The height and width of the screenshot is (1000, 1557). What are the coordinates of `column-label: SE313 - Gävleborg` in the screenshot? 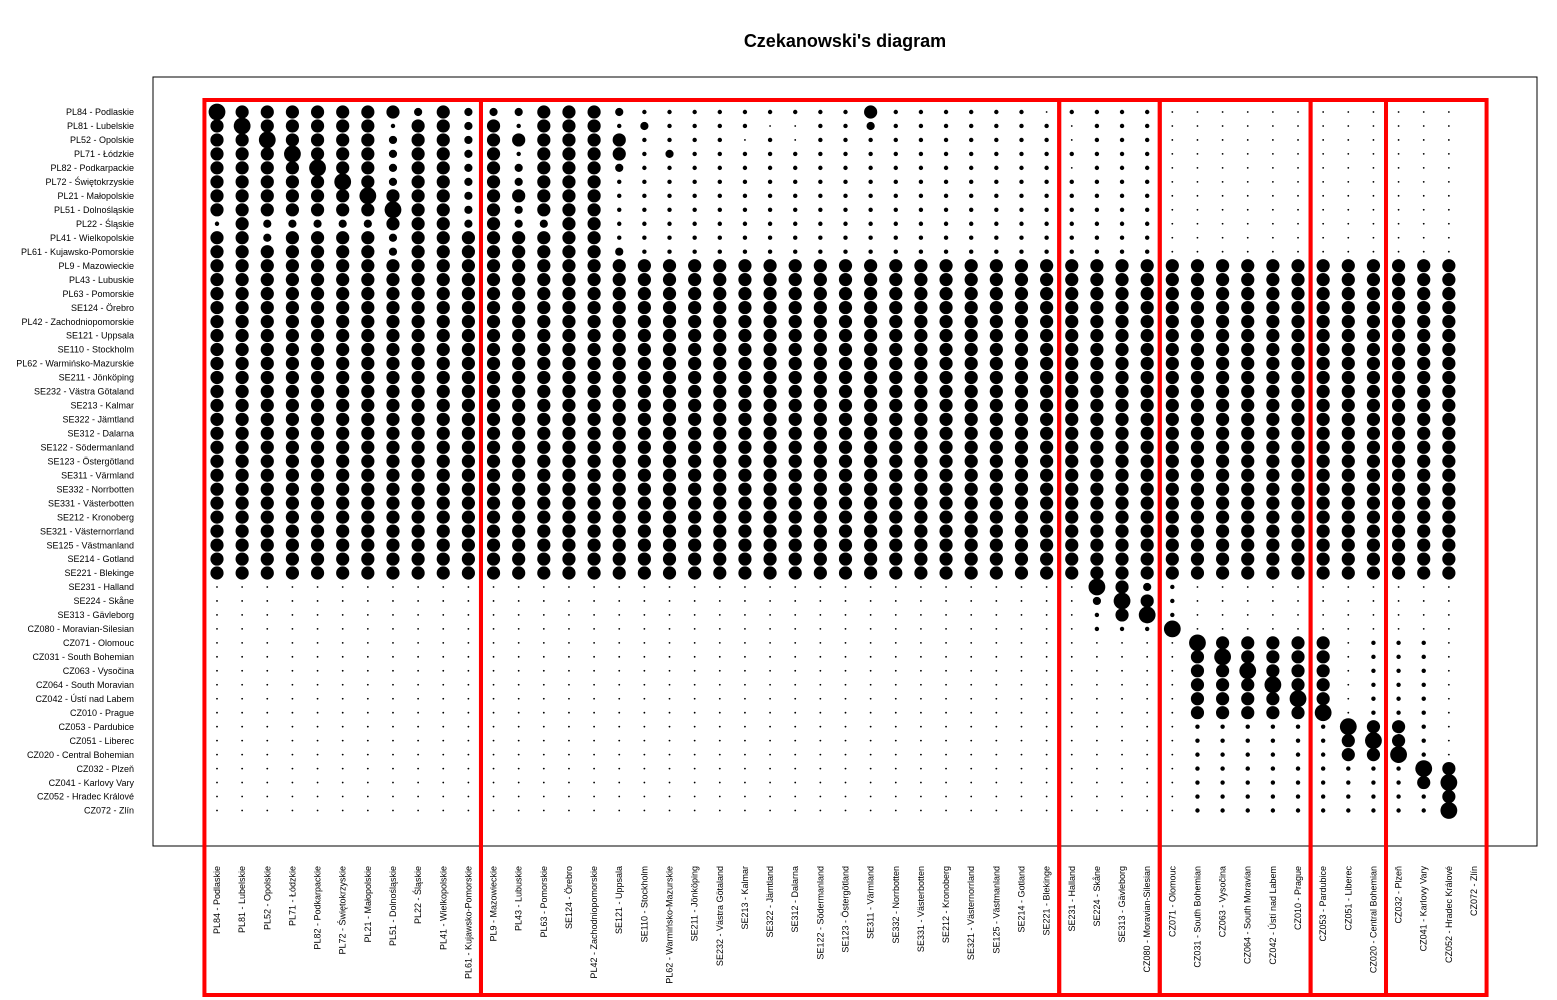 It's located at (1122, 904).